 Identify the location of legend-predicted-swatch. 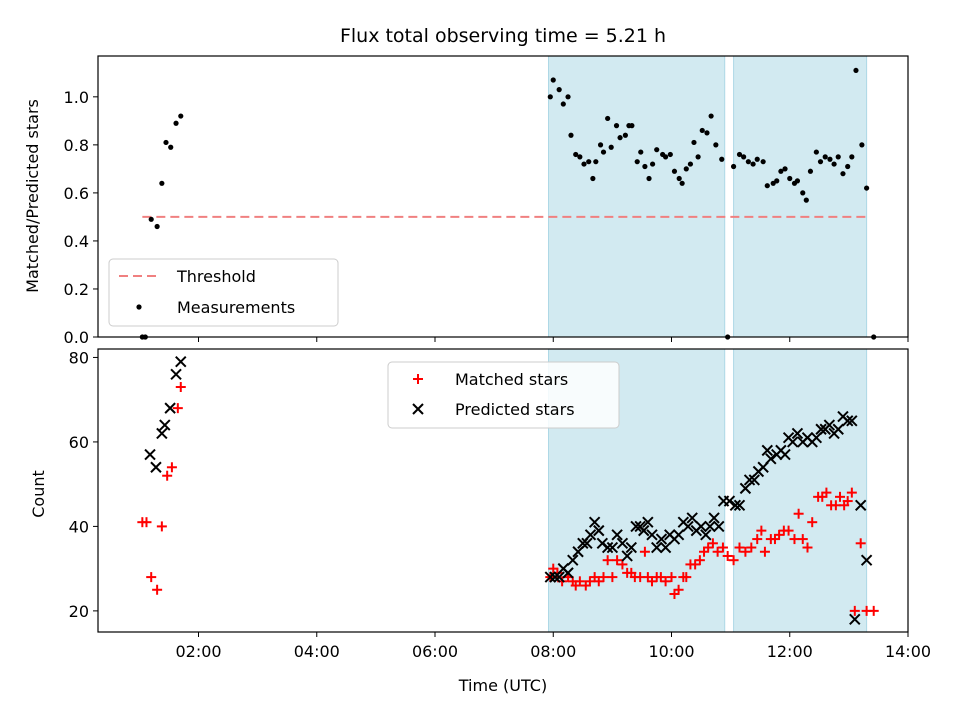
(418, 409).